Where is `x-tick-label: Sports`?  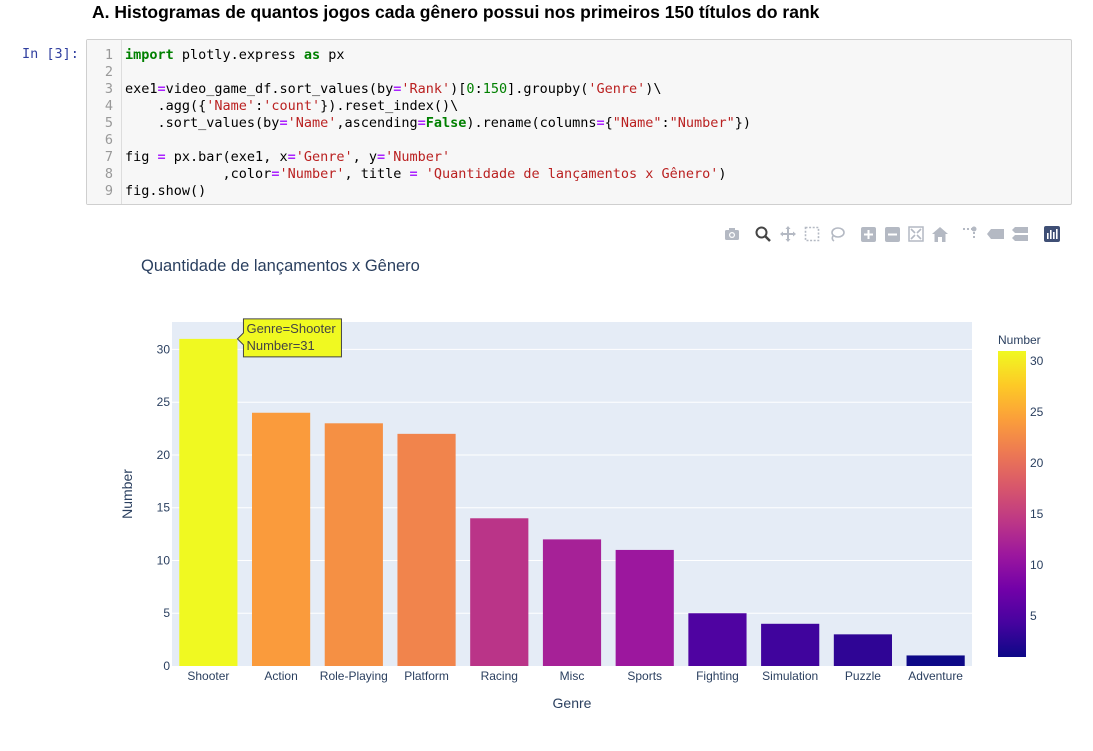 x-tick-label: Sports is located at coordinates (644, 676).